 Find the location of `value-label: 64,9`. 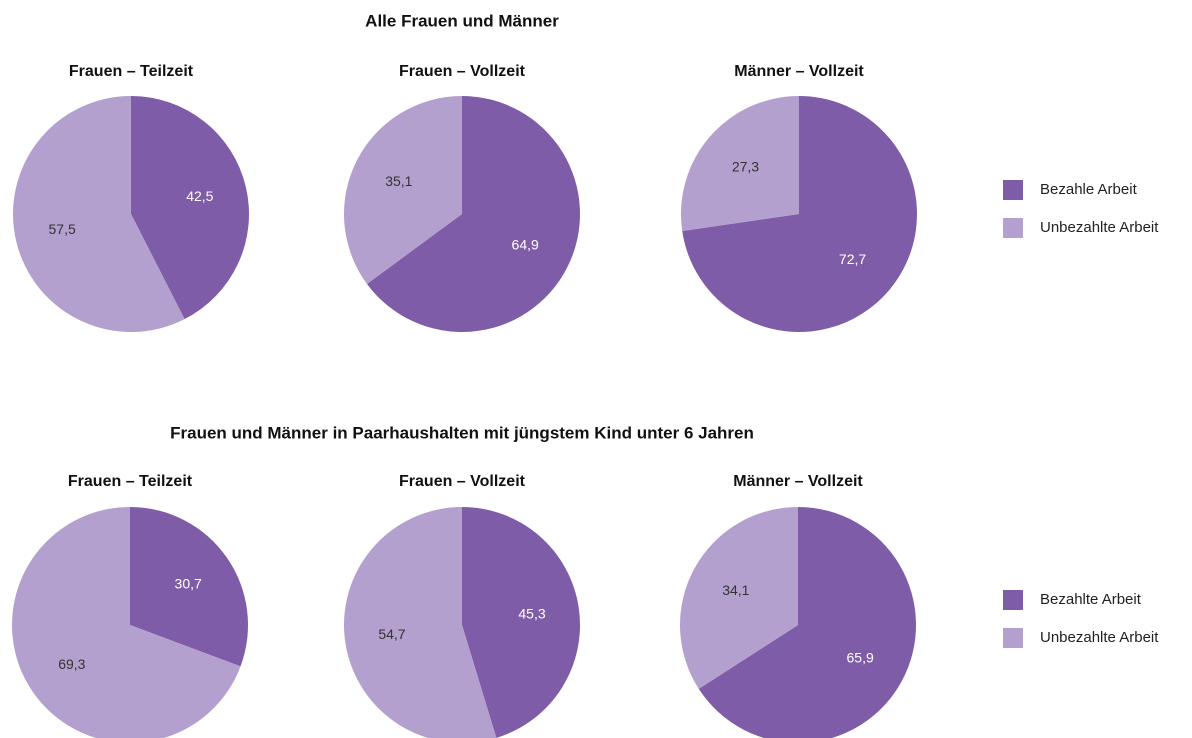

value-label: 64,9 is located at coordinates (525, 245).